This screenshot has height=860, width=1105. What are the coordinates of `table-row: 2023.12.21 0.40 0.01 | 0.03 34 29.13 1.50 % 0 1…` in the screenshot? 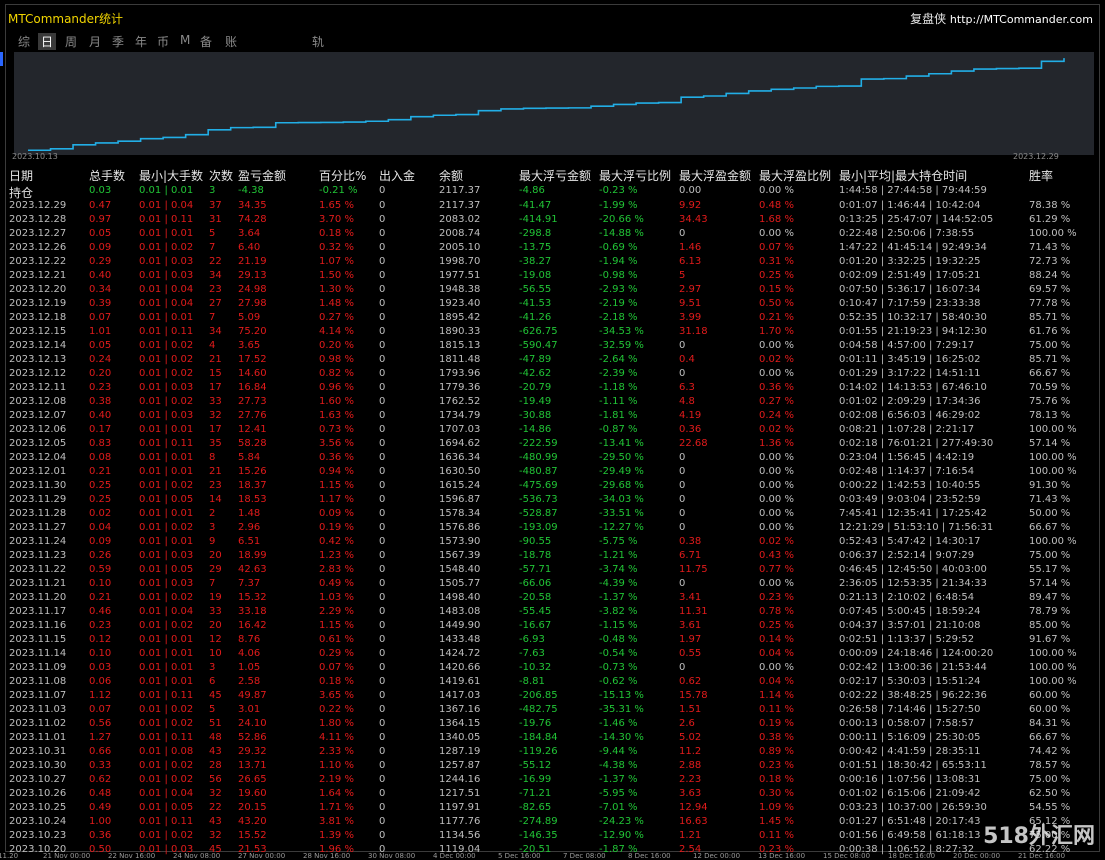 It's located at (552, 276).